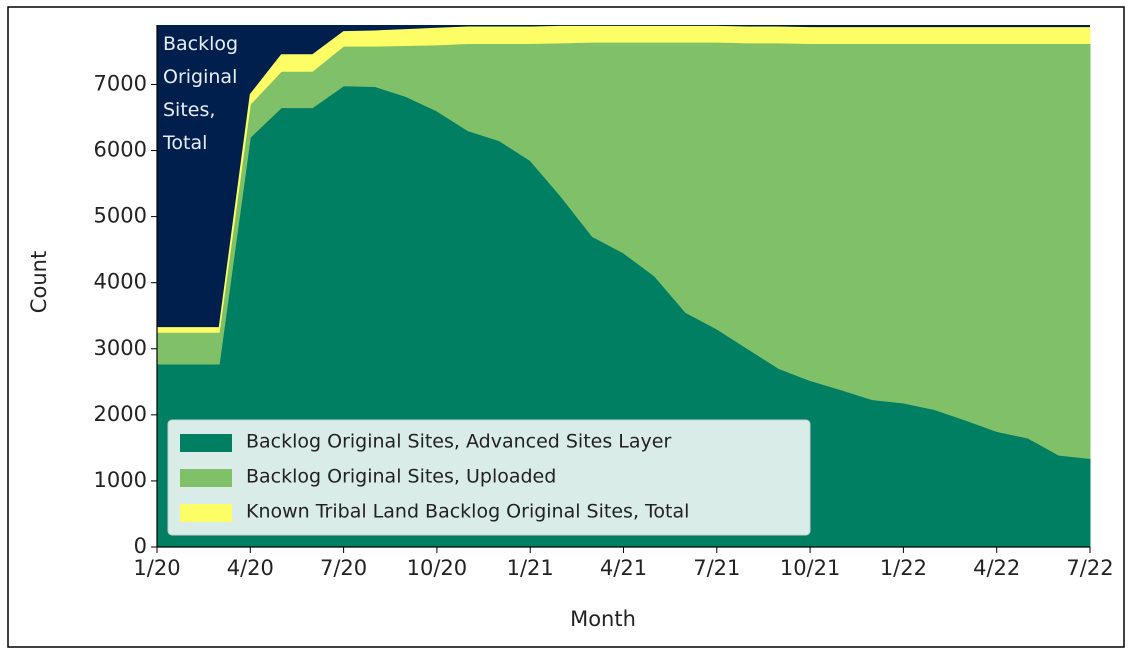  What do you see at coordinates (120, 348) in the screenshot?
I see `y-tick-label: 3000` at bounding box center [120, 348].